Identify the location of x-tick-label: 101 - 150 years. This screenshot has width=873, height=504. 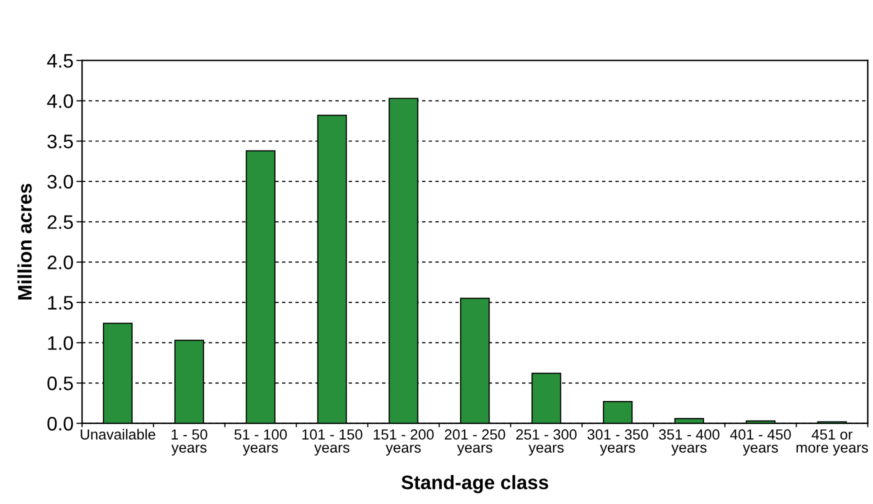
(332, 442).